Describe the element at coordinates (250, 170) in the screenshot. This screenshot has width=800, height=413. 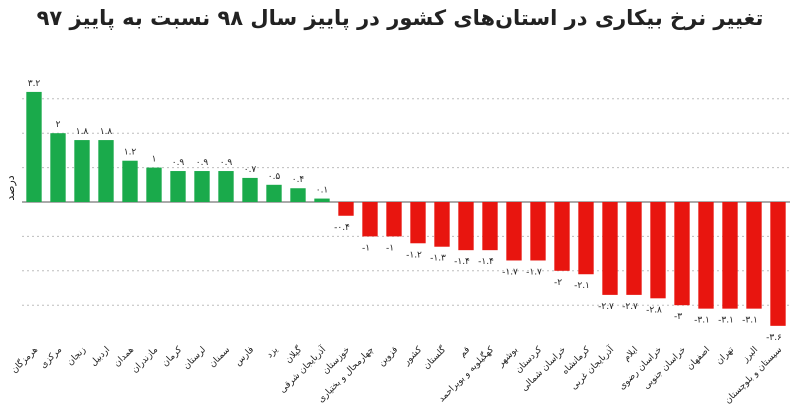
I see `data-label: ۰.۷` at that location.